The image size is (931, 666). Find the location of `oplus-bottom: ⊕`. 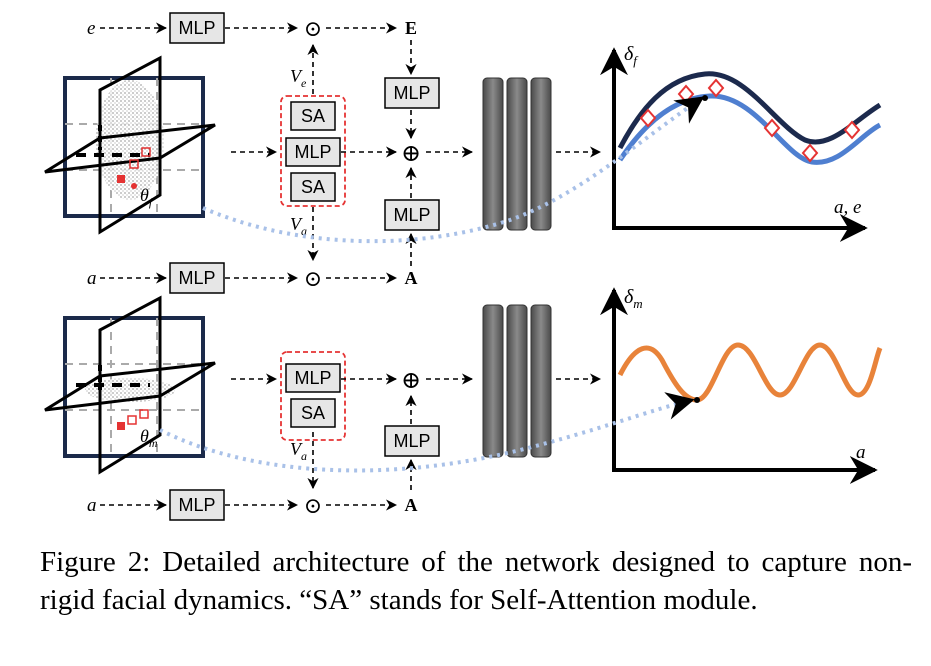

oplus-bottom: ⊕ is located at coordinates (411, 381).